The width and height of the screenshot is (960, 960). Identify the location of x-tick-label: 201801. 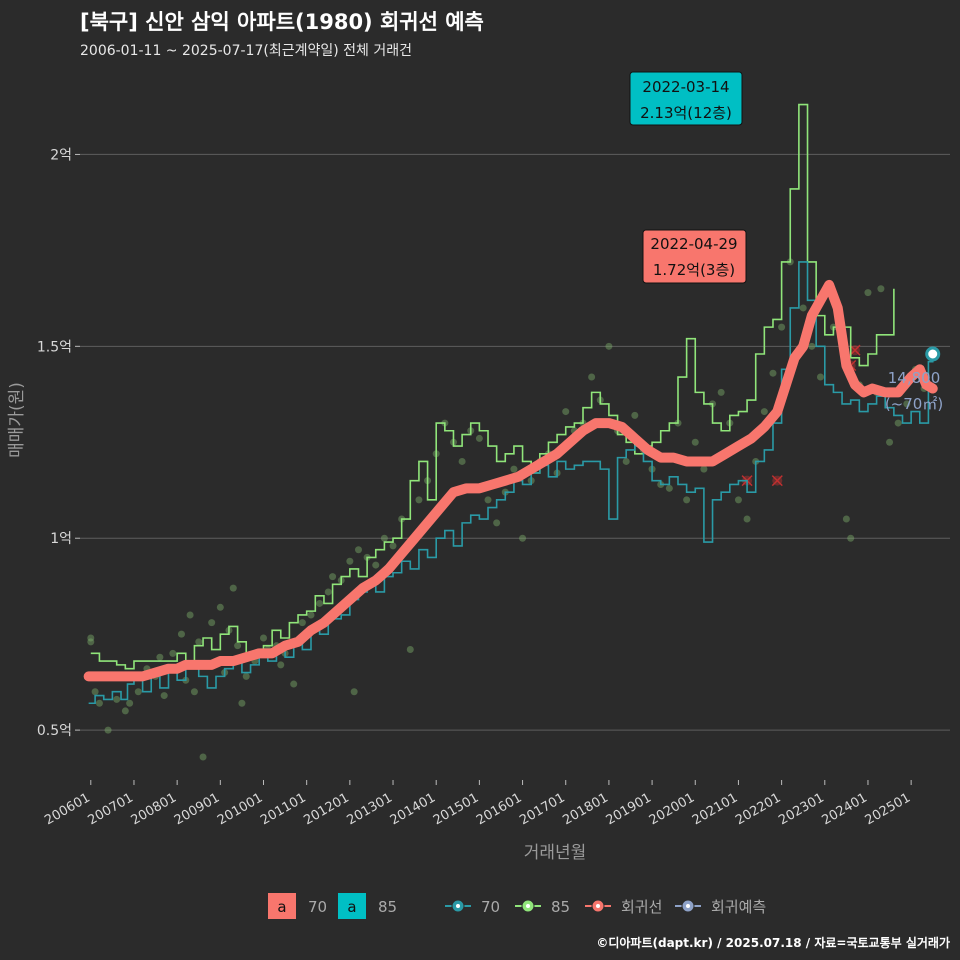
(585, 809).